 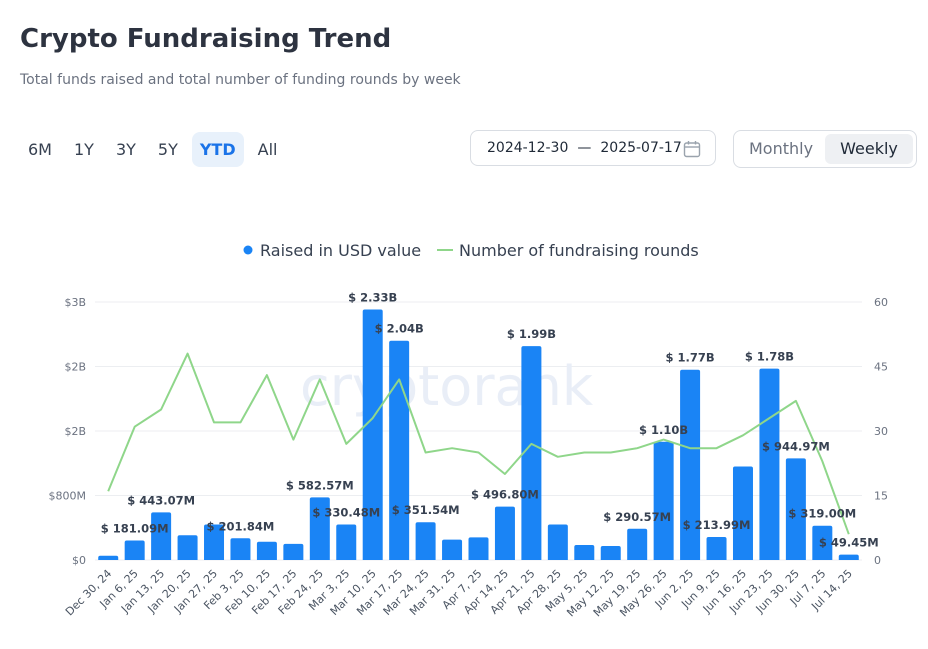 I want to click on y-left-tick-label: $800M, so click(x=68, y=496).